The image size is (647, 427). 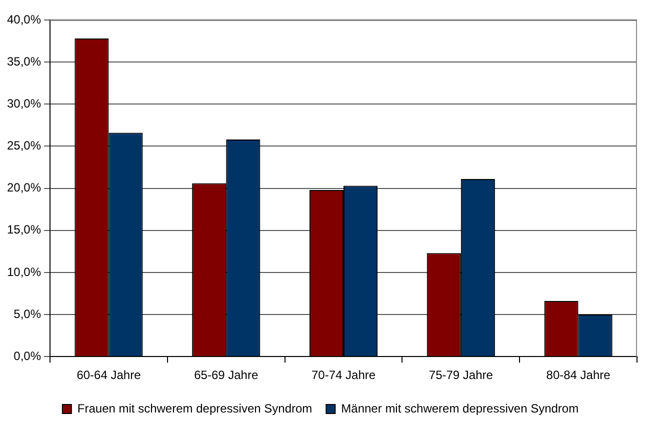 I want to click on legend-label: Frauen mit schwerem depressiven Syndrom, so click(x=194, y=408).